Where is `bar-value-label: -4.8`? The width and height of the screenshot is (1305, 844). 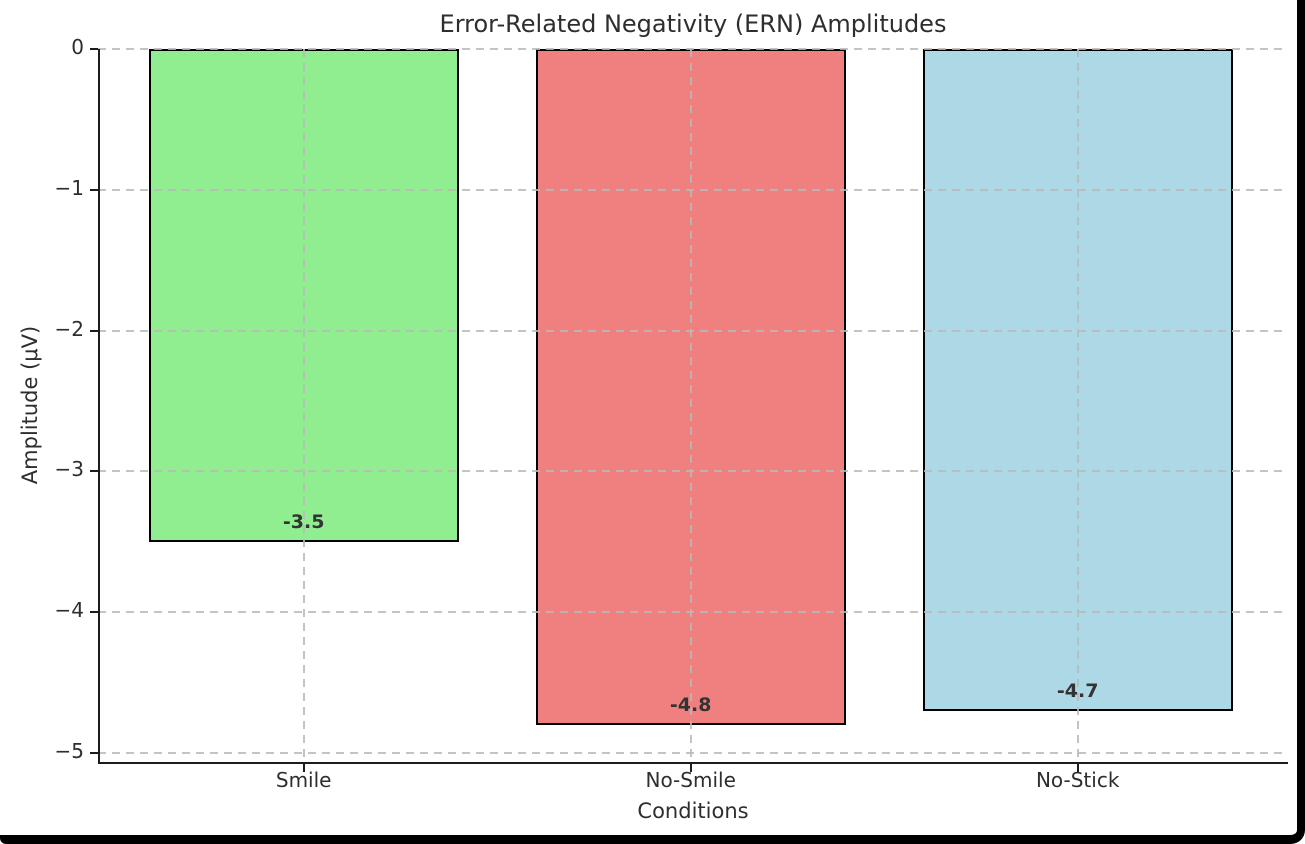
bar-value-label: -4.8 is located at coordinates (690, 704).